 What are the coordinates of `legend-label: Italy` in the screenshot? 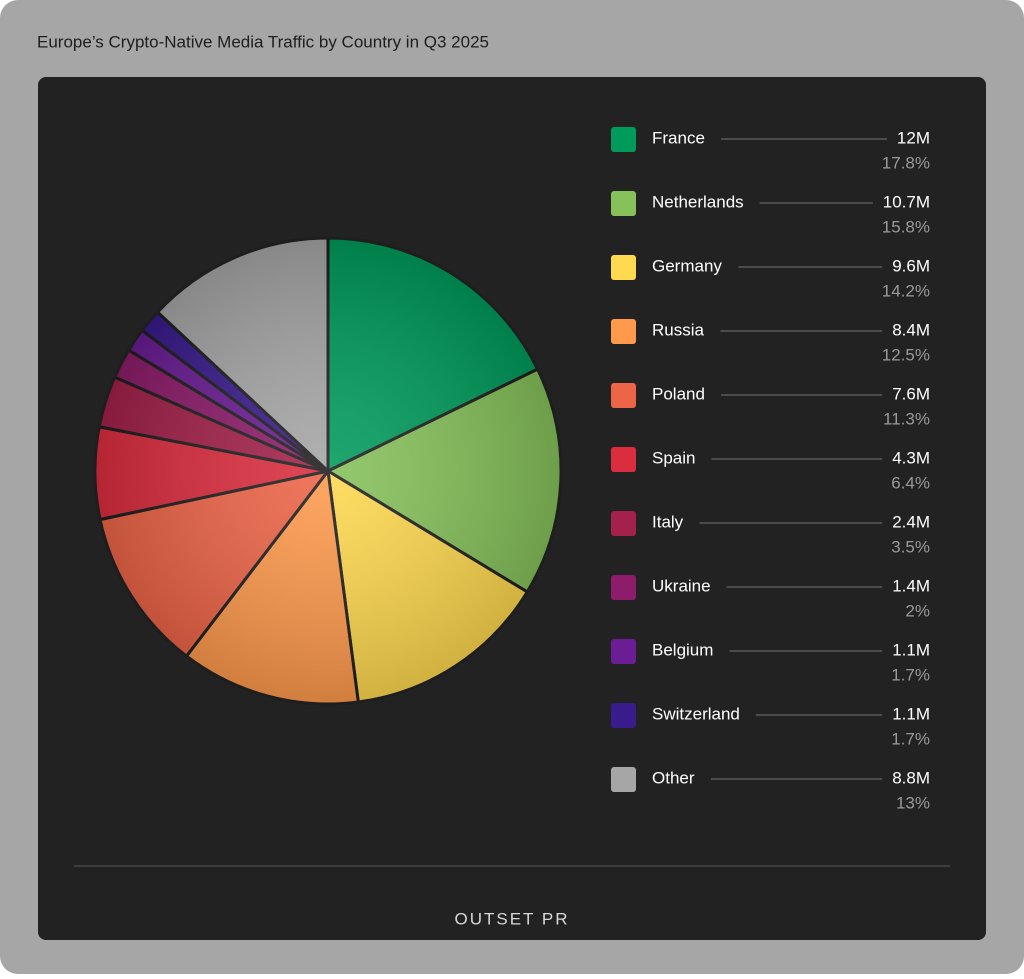 It's located at (668, 521).